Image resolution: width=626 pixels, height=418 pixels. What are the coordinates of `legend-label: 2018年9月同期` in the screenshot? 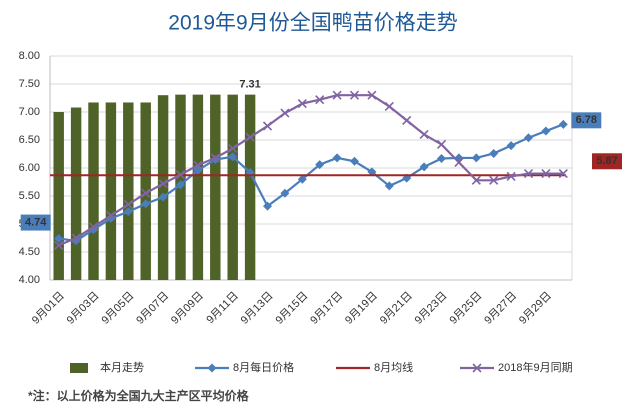 It's located at (535, 367).